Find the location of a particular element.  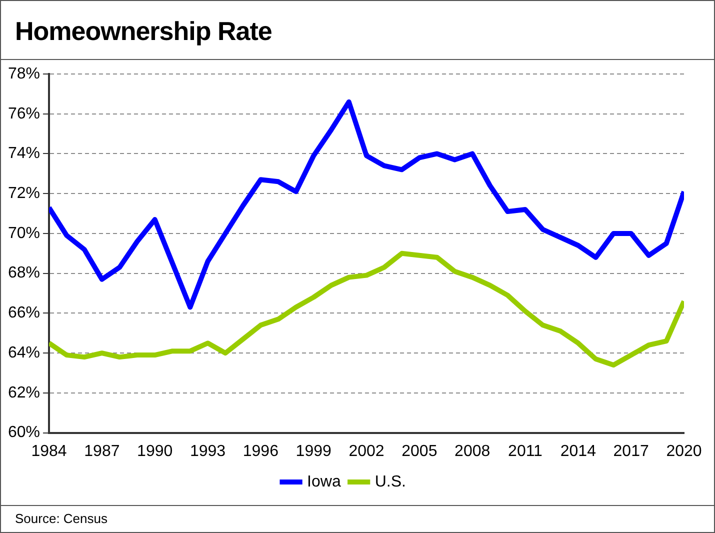

x-tick-label: 1996 is located at coordinates (260, 451).